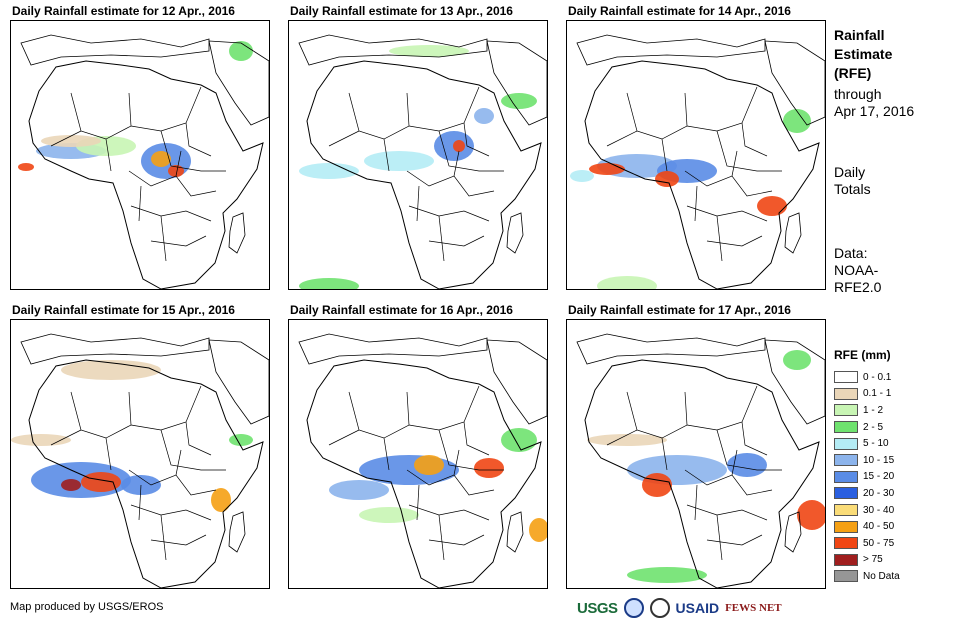 This screenshot has height=626, width=967. Describe the element at coordinates (867, 443) in the screenshot. I see `legend-item: 5 - 10` at that location.